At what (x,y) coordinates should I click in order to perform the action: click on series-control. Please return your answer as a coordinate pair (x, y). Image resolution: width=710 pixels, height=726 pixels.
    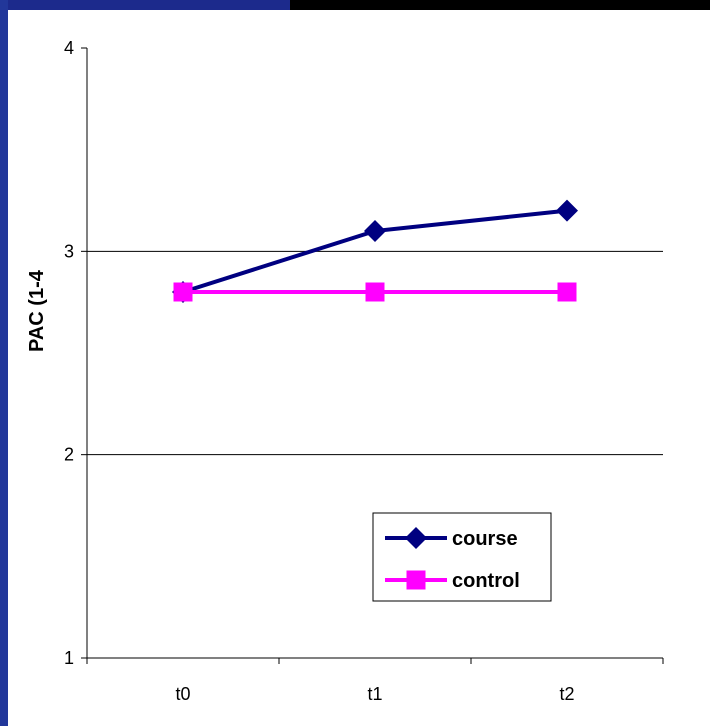
    Looking at the image, I should click on (375, 292).